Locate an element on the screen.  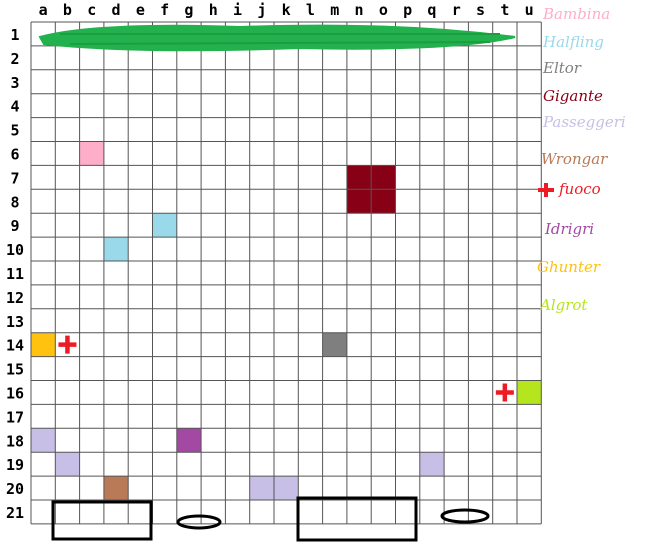
column-label-l: l is located at coordinates (310, 10).